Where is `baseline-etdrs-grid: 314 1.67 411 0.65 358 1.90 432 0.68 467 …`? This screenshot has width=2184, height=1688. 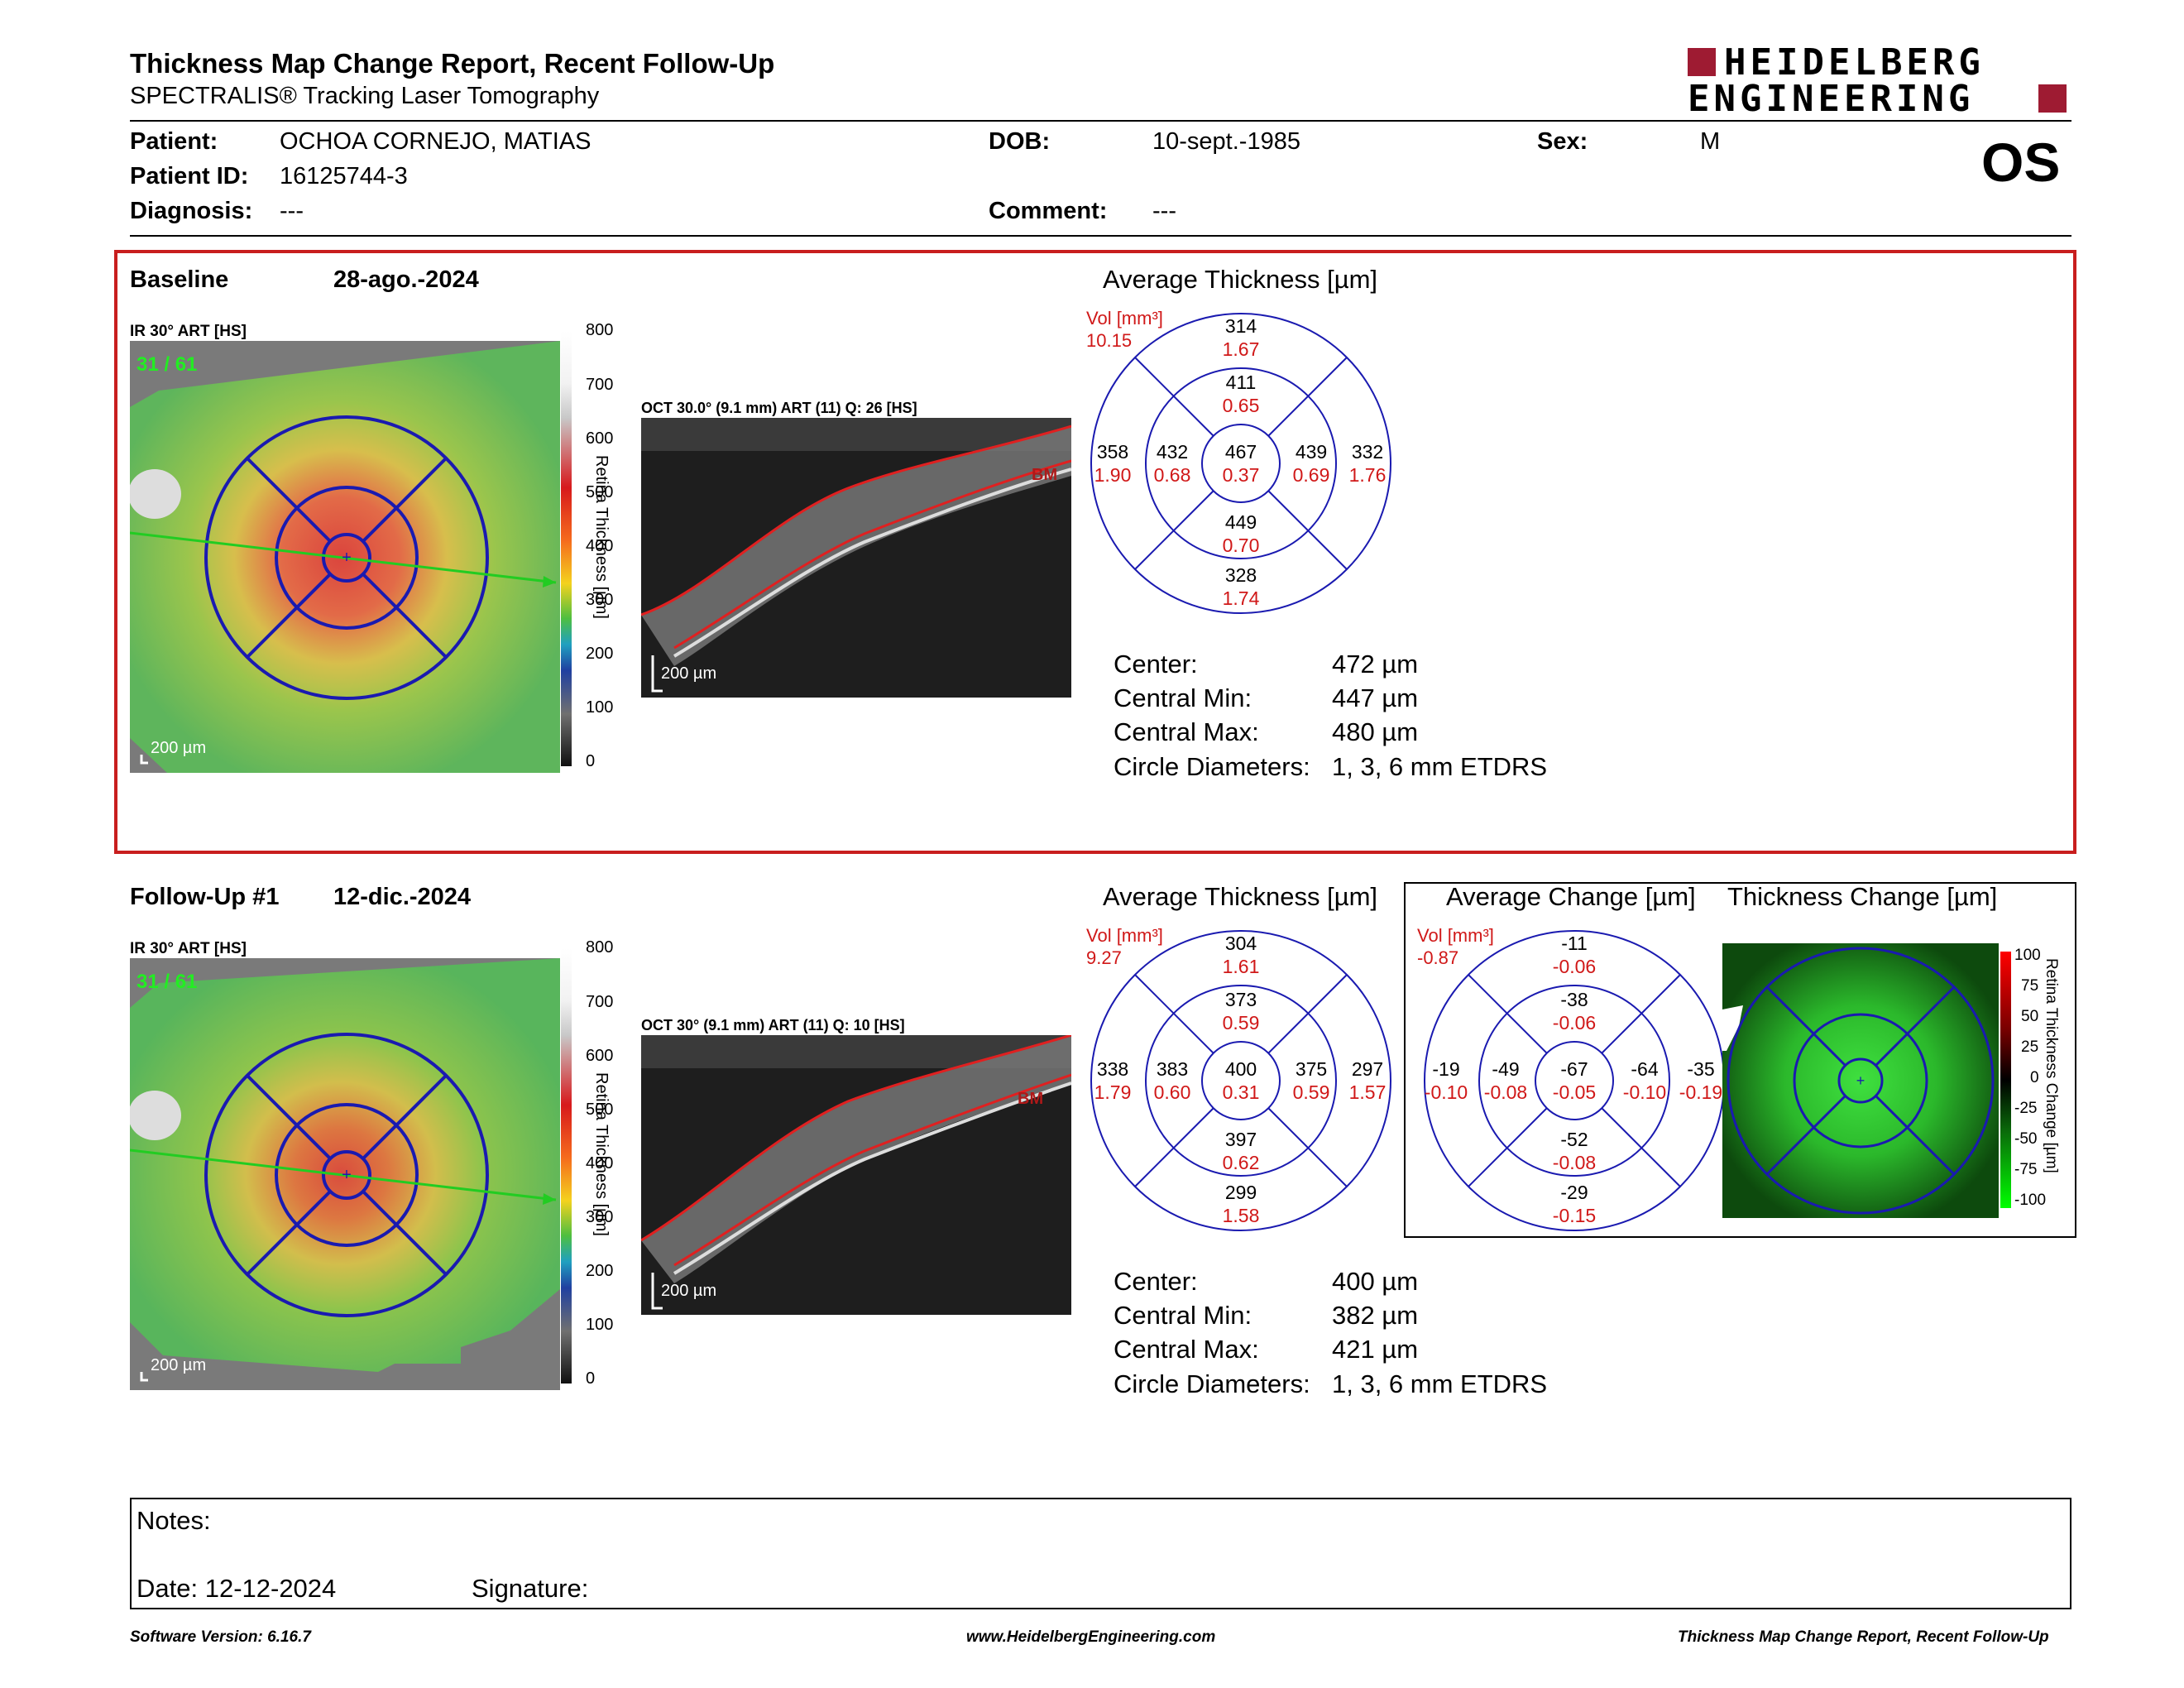
baseline-etdrs-grid: 314 1.67 411 0.65 358 1.90 432 0.68 467 … is located at coordinates (1241, 463).